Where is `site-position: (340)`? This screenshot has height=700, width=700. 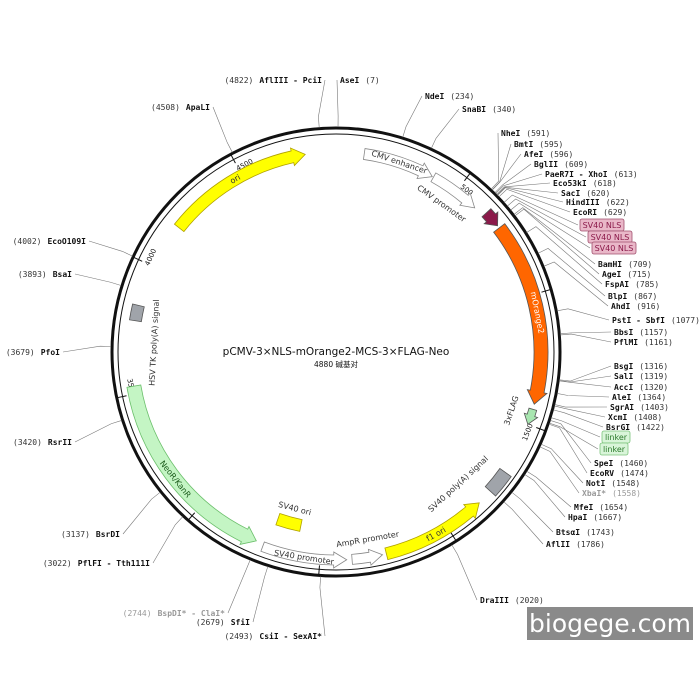 site-position: (340) is located at coordinates (504, 109).